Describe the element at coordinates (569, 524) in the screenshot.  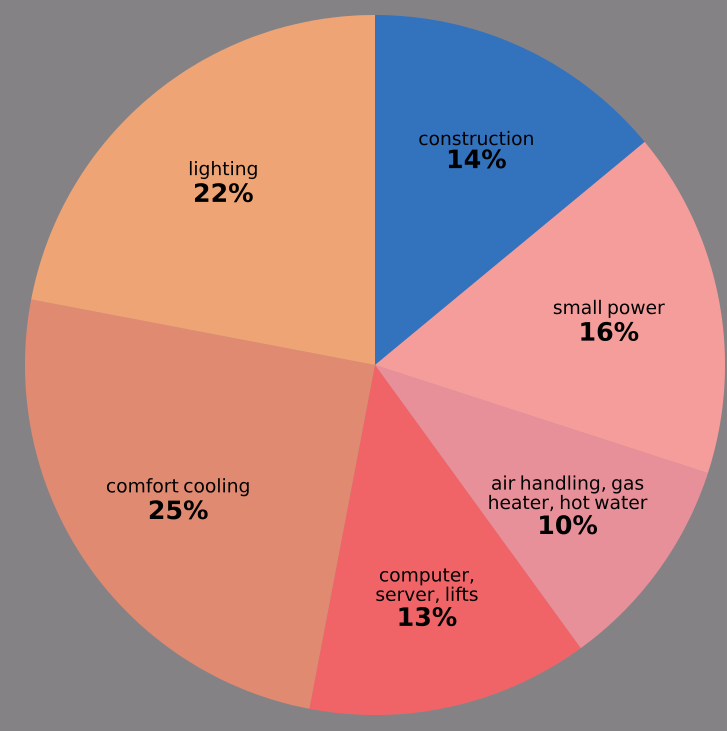
I see `data-label: 10%` at that location.